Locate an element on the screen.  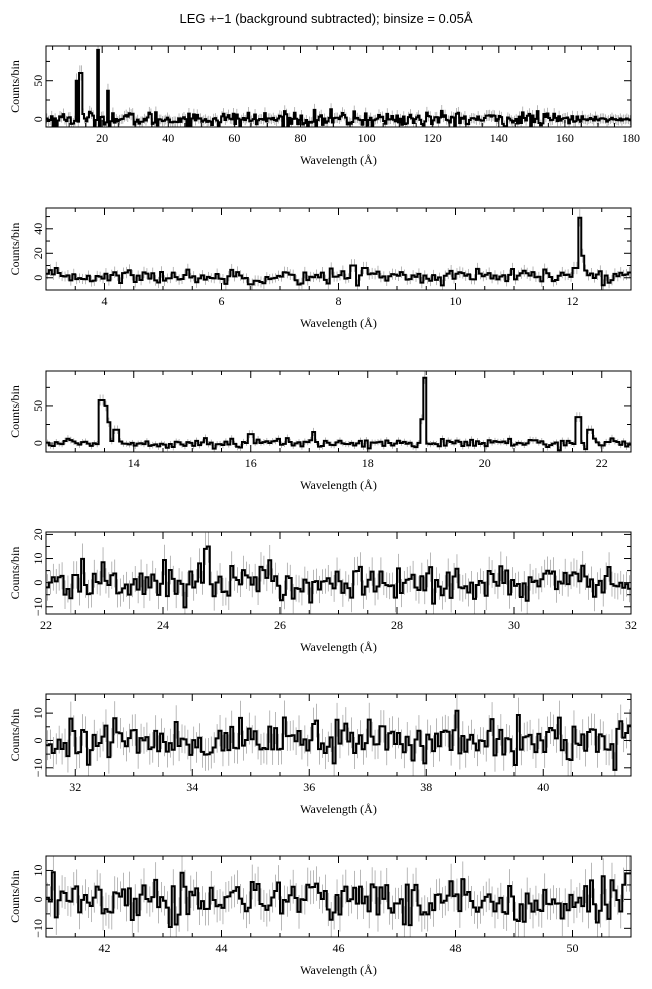
x-tick-label: 34 is located at coordinates (192, 787).